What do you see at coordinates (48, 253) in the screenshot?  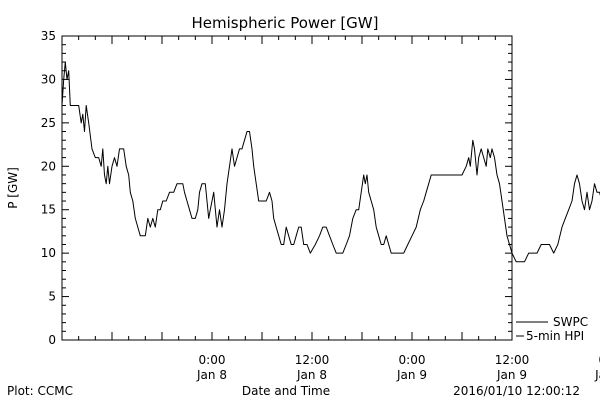 I see `y-tick-label: 10` at bounding box center [48, 253].